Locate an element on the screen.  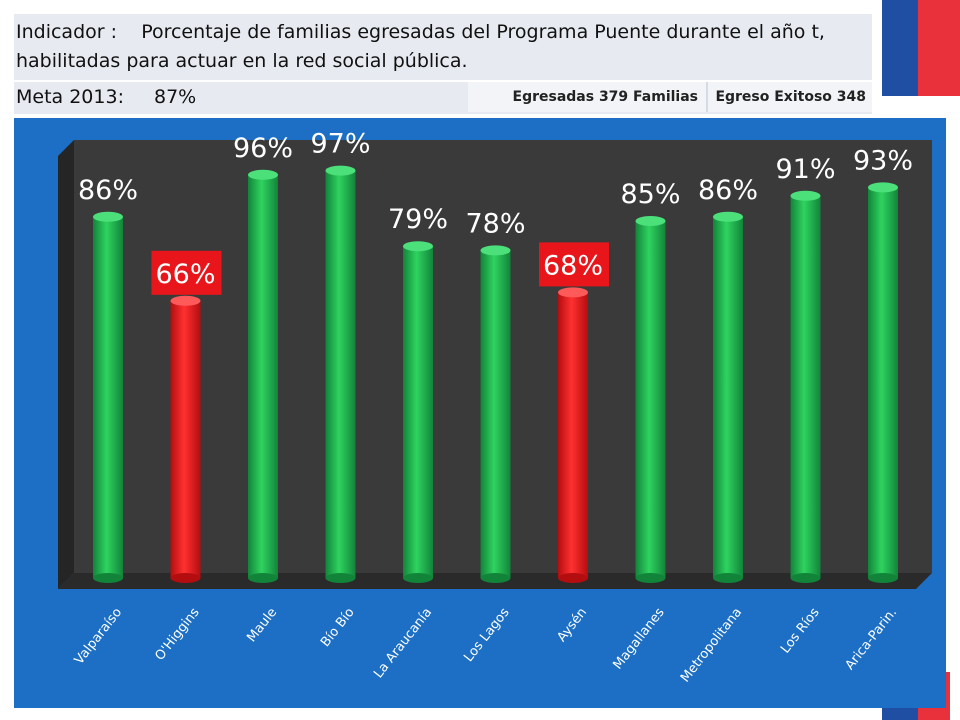
data-label-8: 85% is located at coordinates (650, 194).